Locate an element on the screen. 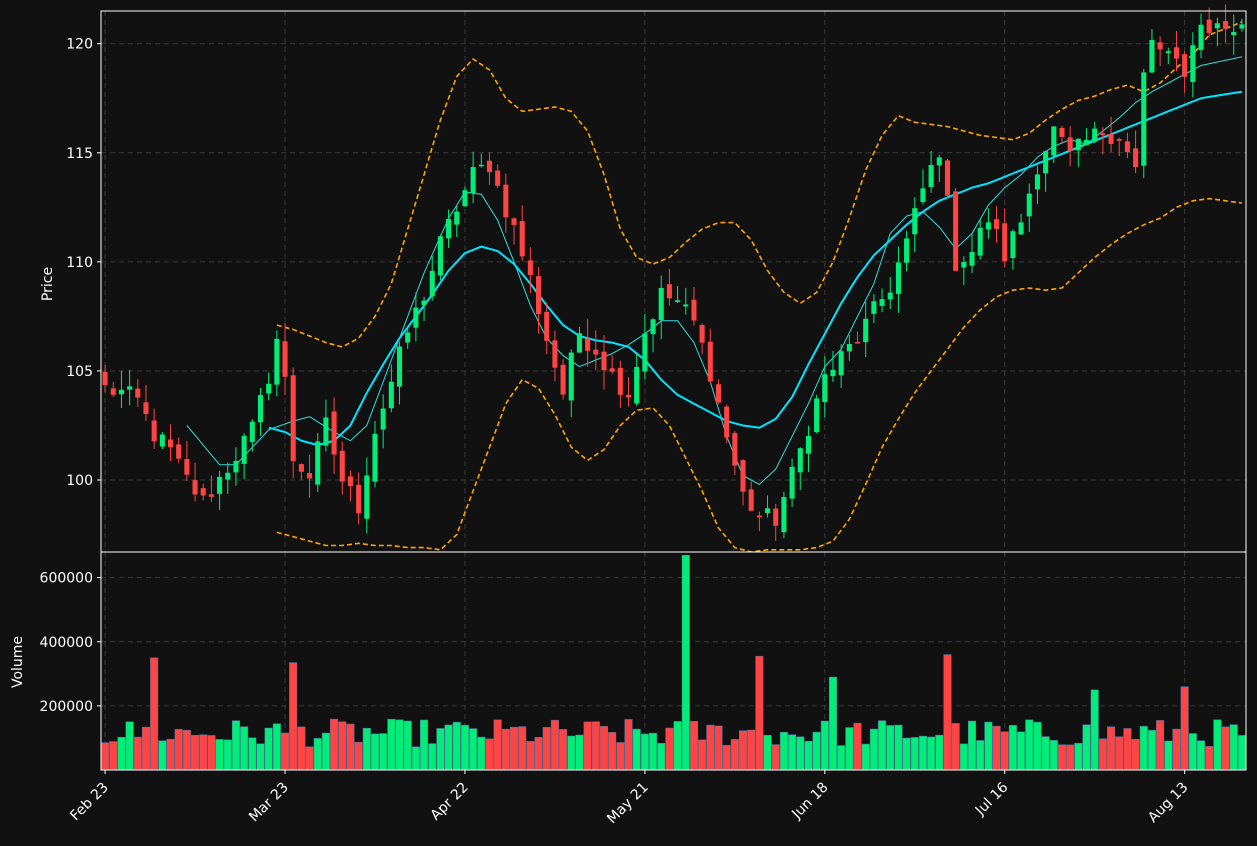 The width and height of the screenshot is (1257, 846). volume-tick-label: 200000 is located at coordinates (66, 707).